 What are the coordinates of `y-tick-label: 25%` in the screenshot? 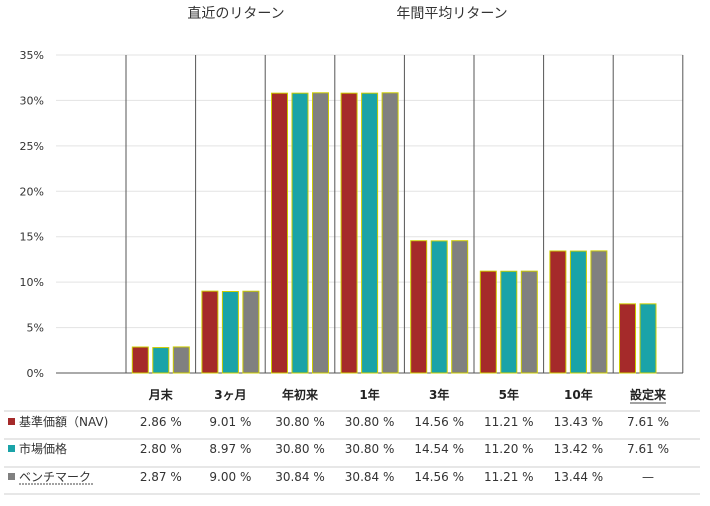 It's located at (32, 146).